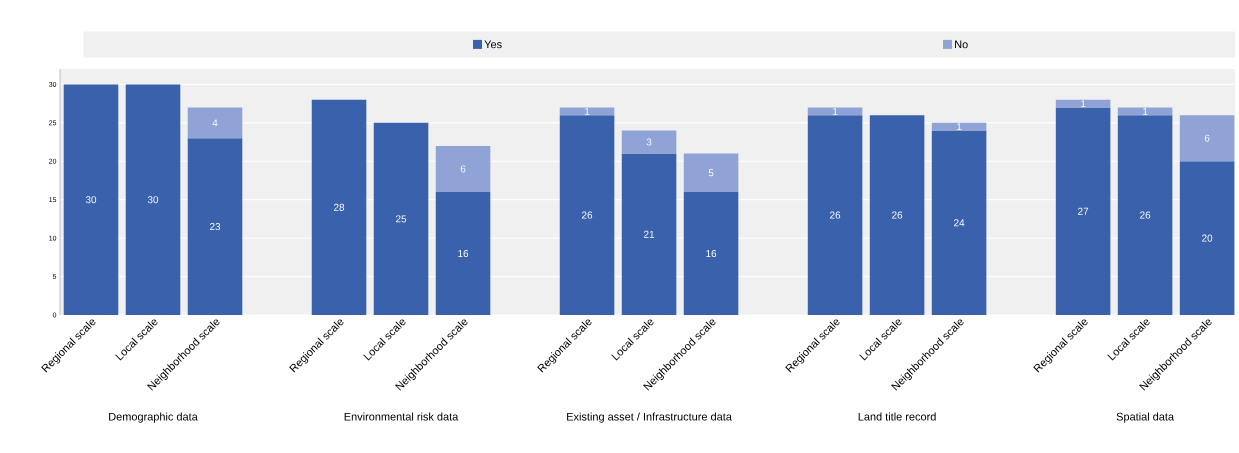  What do you see at coordinates (401, 416) in the screenshot?
I see `text: Environmental risk data` at bounding box center [401, 416].